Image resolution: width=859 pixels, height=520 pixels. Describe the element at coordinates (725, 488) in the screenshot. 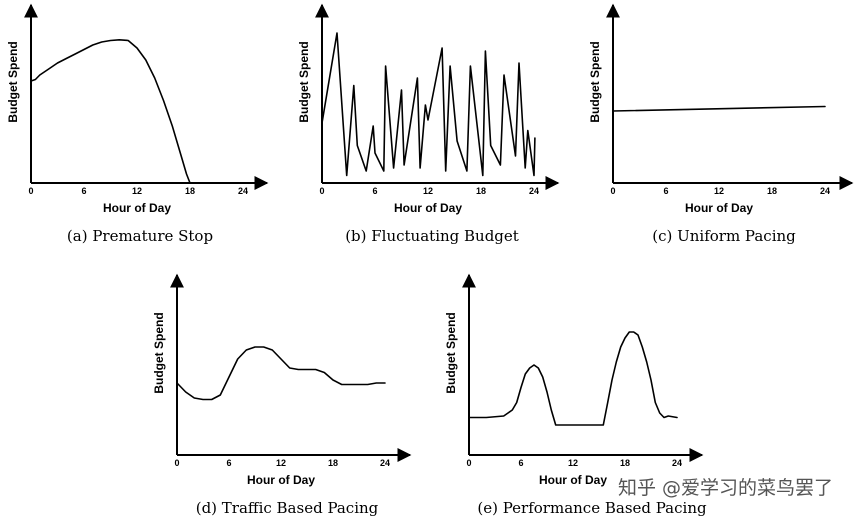

I see `watermark: 知乎 @爱学习的菜鸟罢了` at that location.